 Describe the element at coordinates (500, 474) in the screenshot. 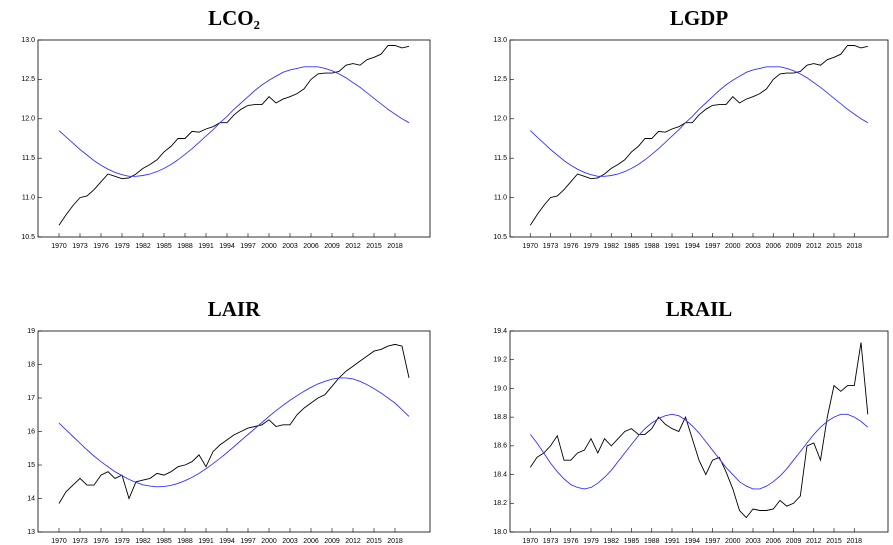

I see `y-tick-label: 18.4` at that location.